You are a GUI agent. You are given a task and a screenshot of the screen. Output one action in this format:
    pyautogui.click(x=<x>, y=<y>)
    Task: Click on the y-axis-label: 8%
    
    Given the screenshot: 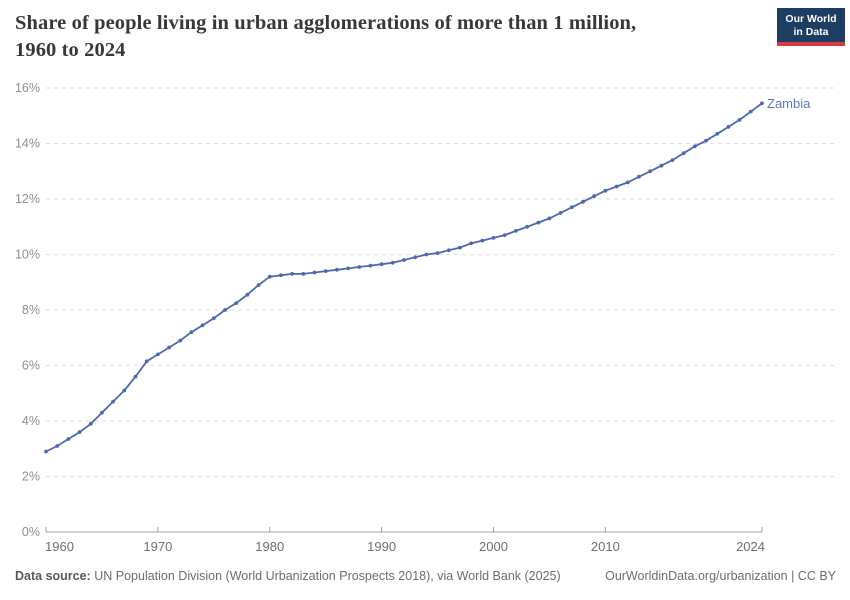 What is the action you would take?
    pyautogui.click(x=31, y=310)
    